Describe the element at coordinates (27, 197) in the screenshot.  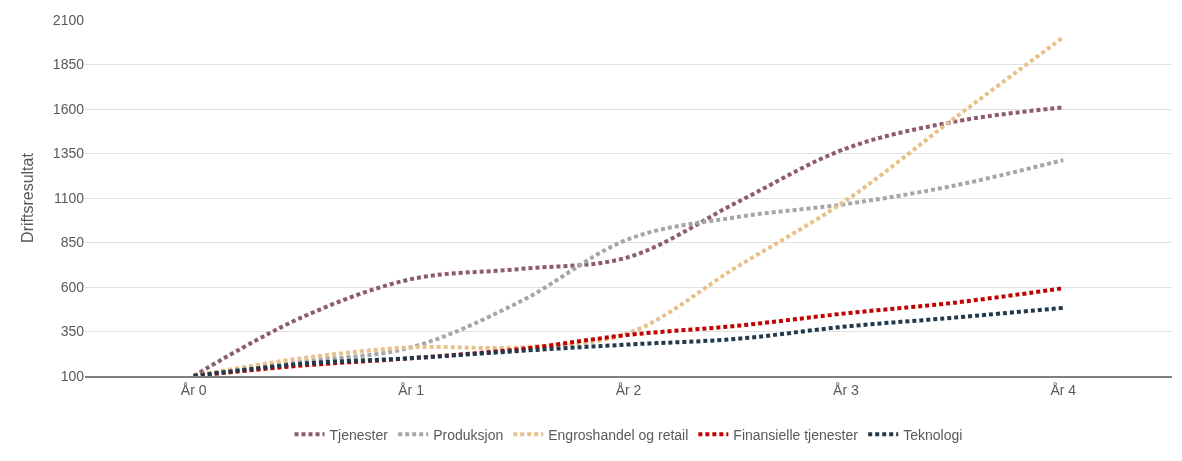
I see `y-axis-title: Driftsresultat` at that location.